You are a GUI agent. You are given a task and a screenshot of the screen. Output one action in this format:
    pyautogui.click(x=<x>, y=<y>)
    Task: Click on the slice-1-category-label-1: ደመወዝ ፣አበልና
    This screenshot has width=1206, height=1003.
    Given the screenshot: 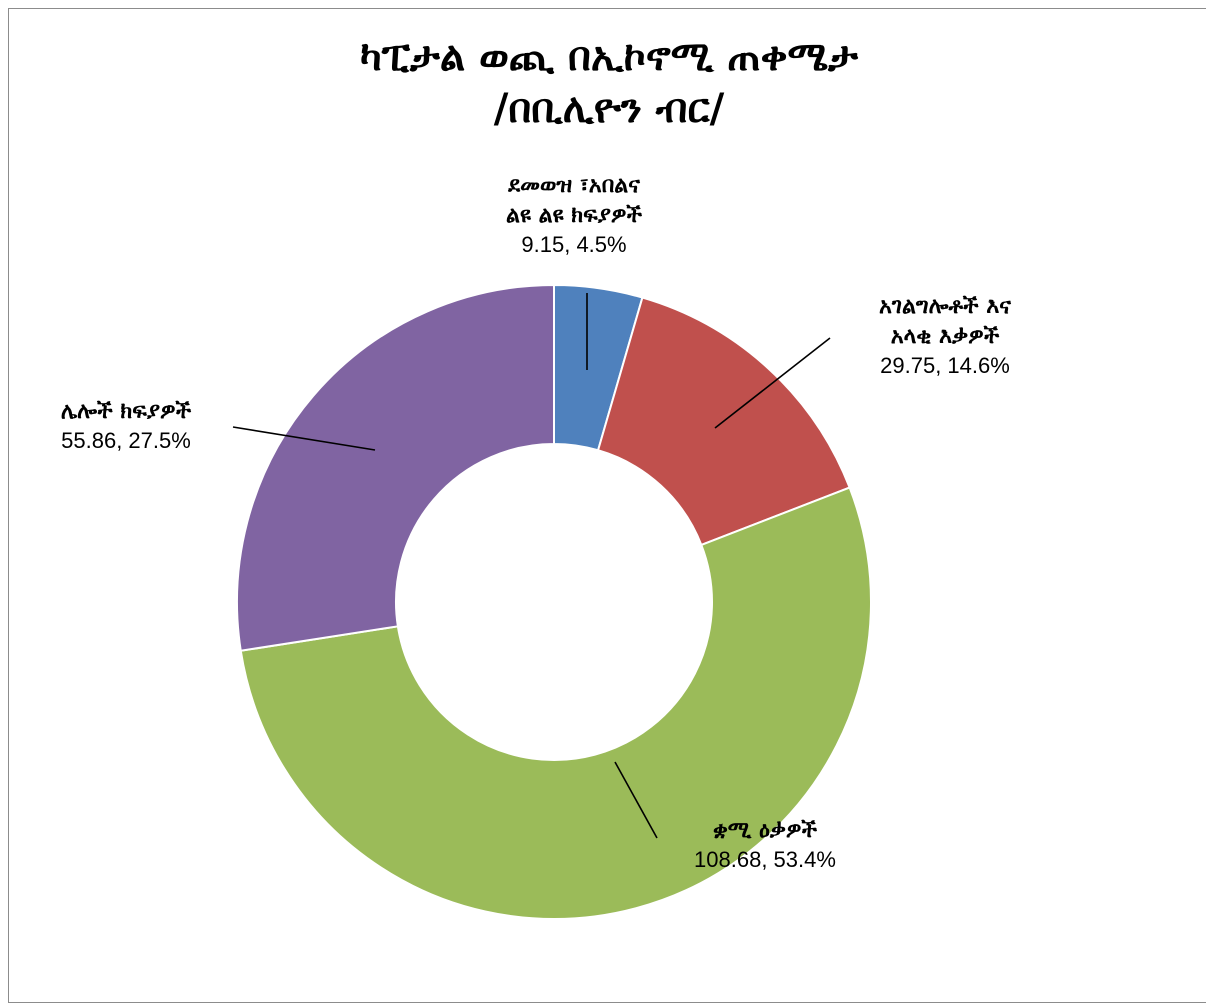 What is the action you would take?
    pyautogui.click(x=573, y=185)
    